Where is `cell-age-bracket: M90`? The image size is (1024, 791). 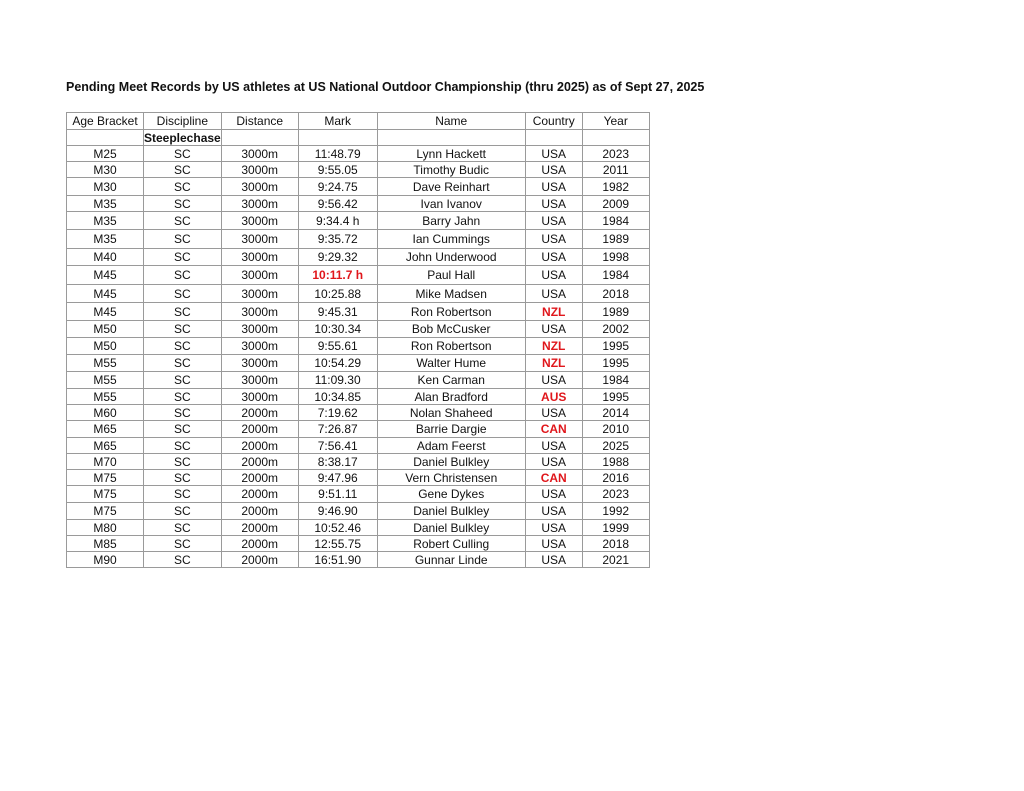
cell-age-bracket: M90 is located at coordinates (105, 559).